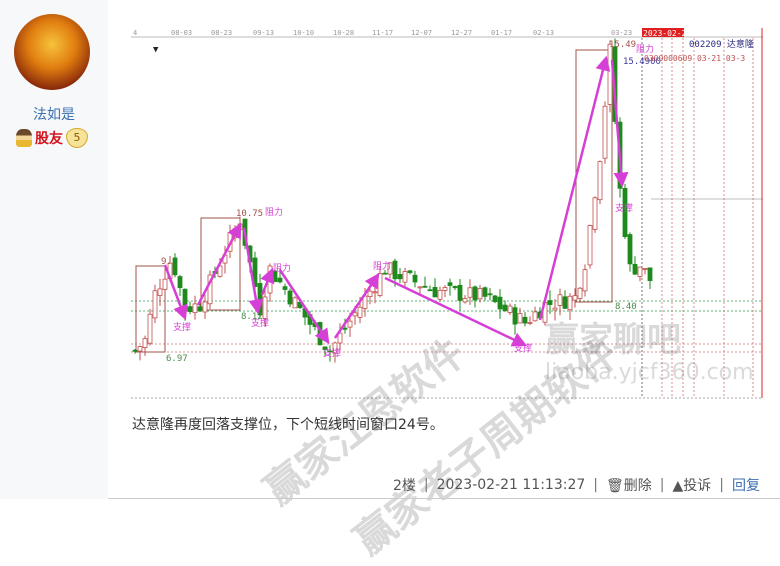 The image size is (780, 566). I want to click on username: 法如是, so click(54, 115).